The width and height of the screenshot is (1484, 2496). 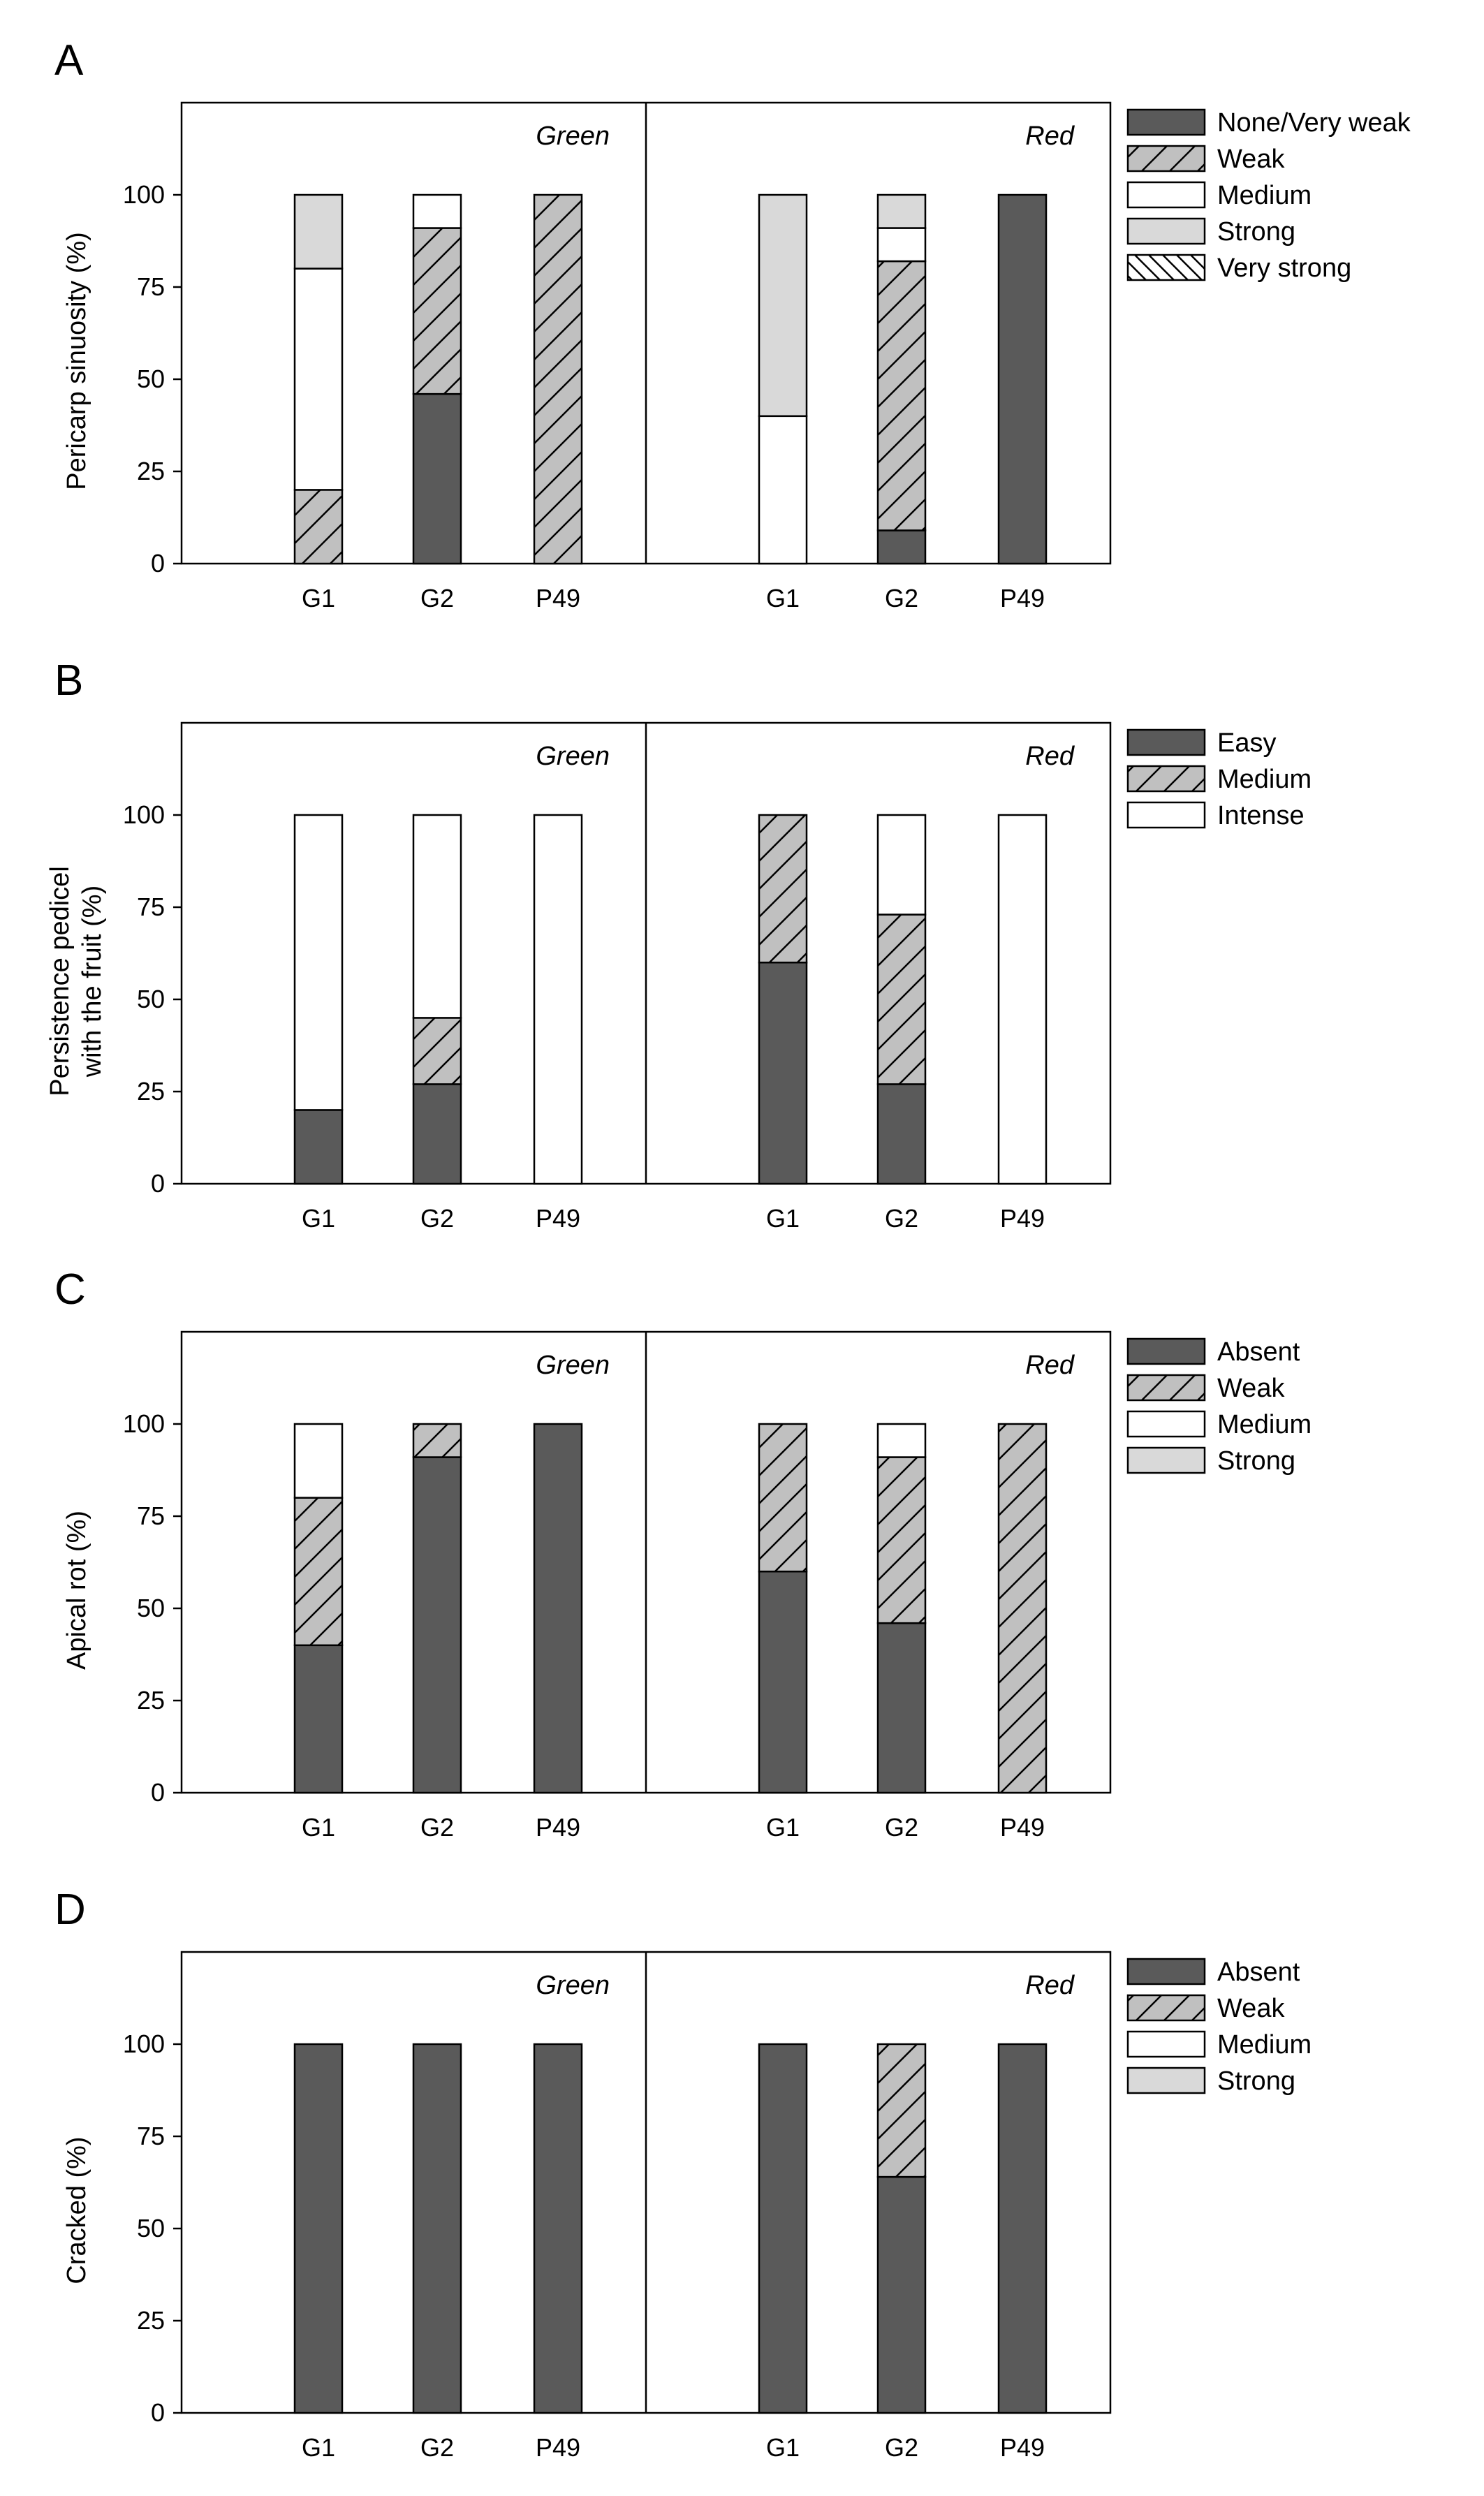 I want to click on bar-red-g1-strong, so click(x=783, y=305).